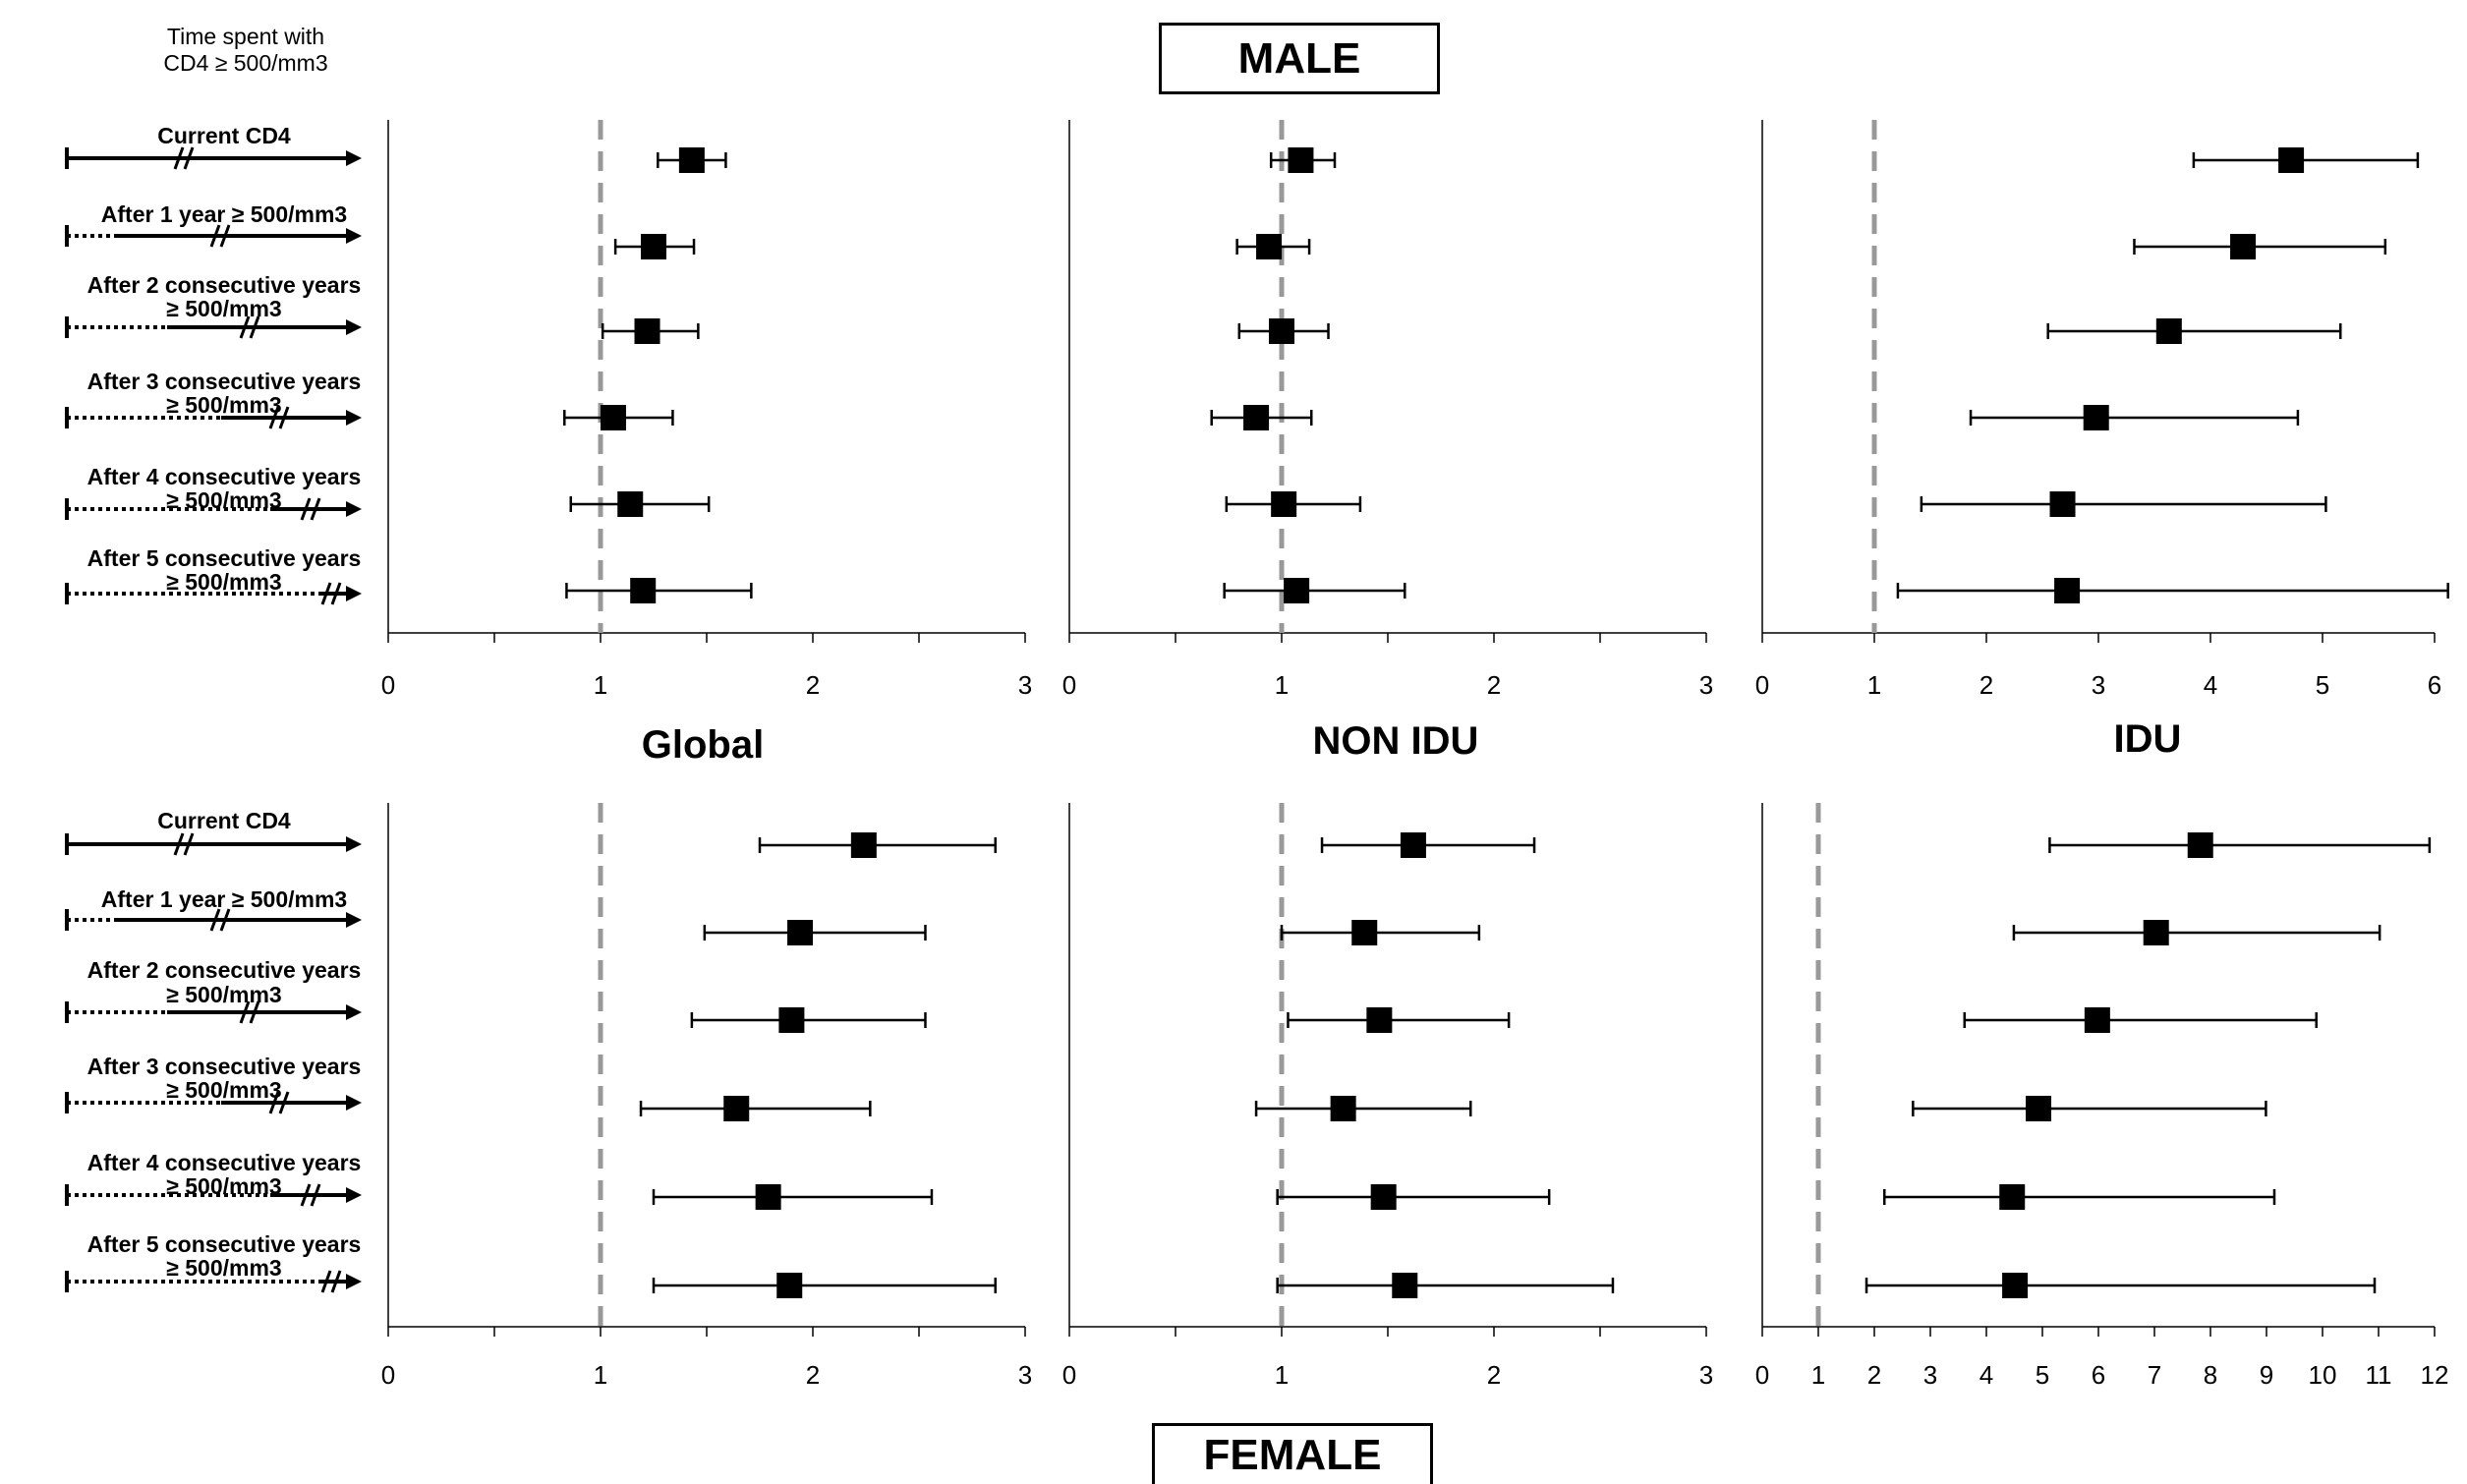 This screenshot has width=2467, height=1484. What do you see at coordinates (2266, 1375) in the screenshot?
I see `female-idu-x-tick-label-9: 9` at bounding box center [2266, 1375].